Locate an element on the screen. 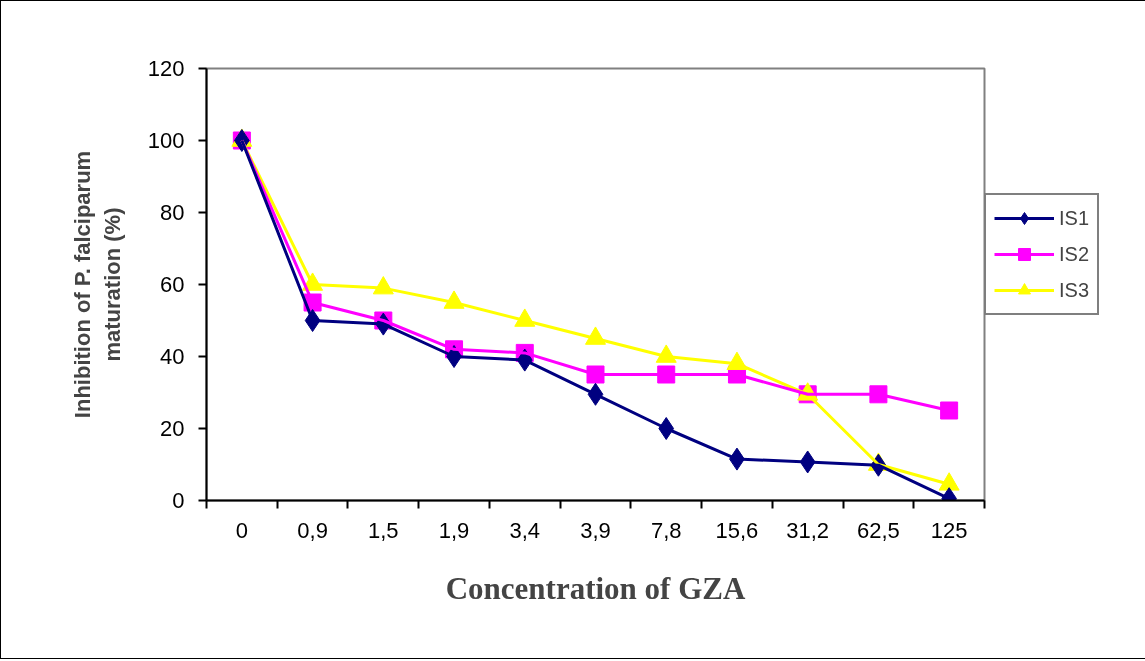 The image size is (1145, 661). x-tick-label: 3,4 is located at coordinates (525, 530).